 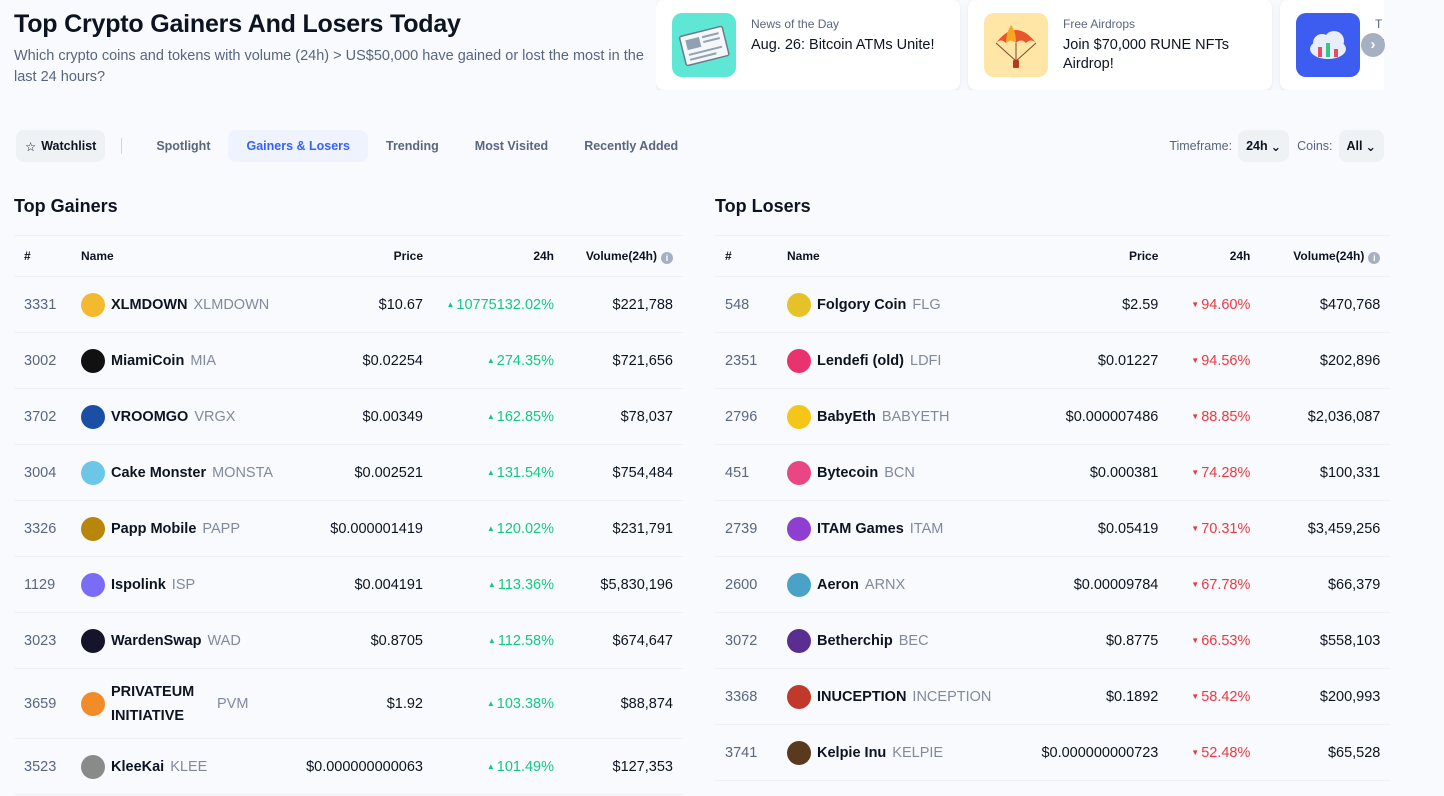 What do you see at coordinates (183, 584) in the screenshot?
I see `coin-symbol: ISP` at bounding box center [183, 584].